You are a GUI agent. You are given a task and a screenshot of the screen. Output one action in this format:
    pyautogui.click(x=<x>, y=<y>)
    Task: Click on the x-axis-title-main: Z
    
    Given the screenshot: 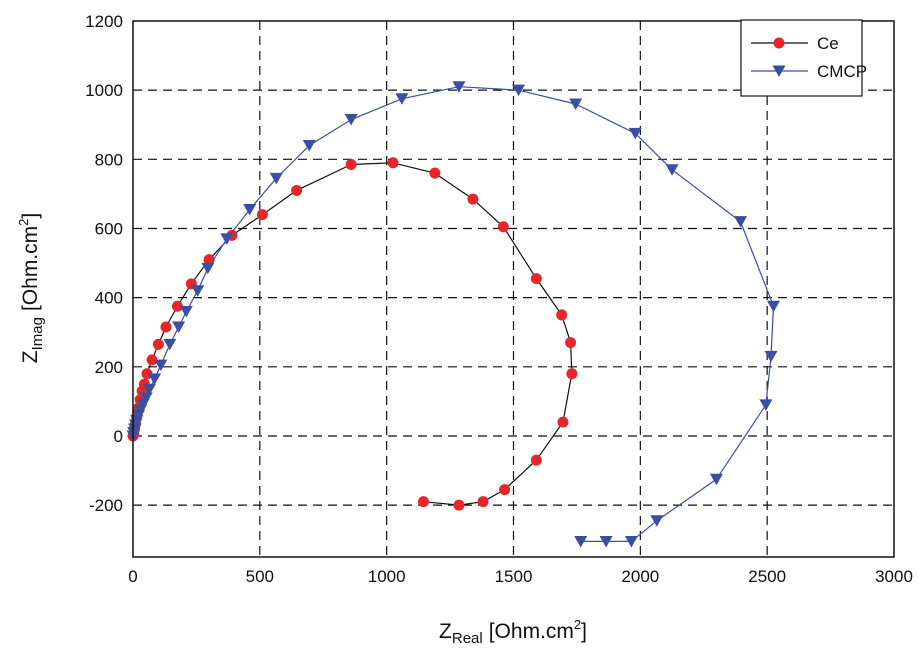 What is the action you would take?
    pyautogui.click(x=445, y=631)
    